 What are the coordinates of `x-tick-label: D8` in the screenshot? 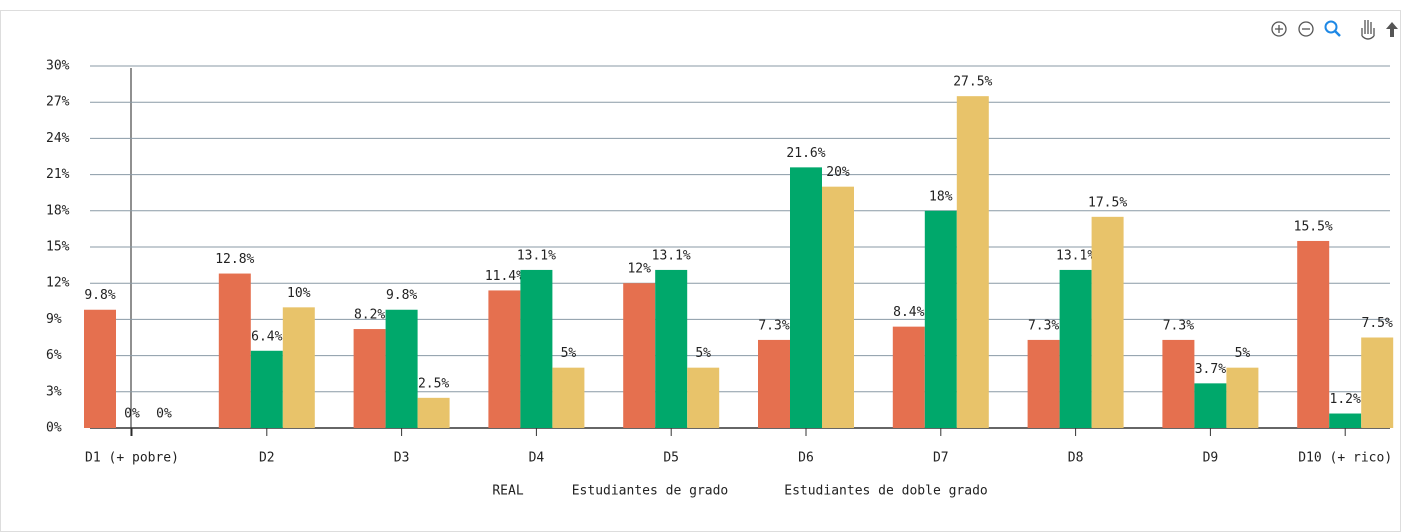 It's located at (1076, 458).